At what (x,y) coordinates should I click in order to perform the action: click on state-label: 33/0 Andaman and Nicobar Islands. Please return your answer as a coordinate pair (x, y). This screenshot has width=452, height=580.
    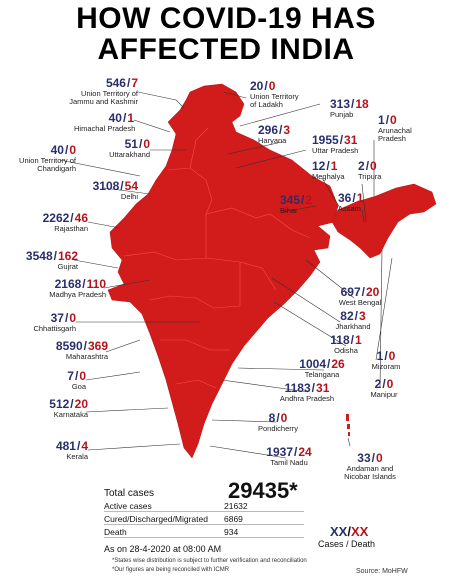
    Looking at the image, I should click on (370, 466).